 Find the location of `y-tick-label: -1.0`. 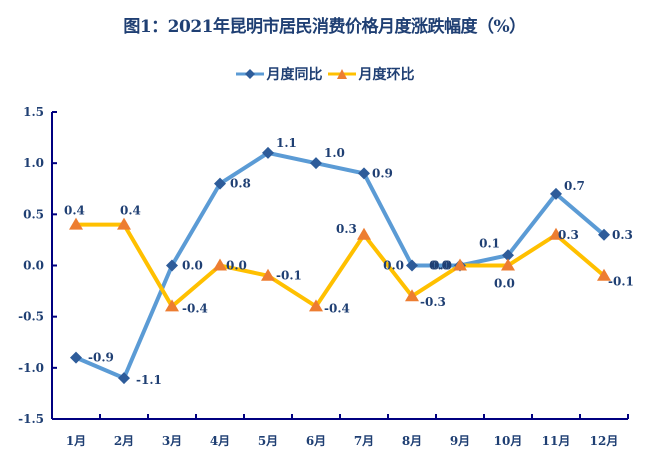

y-tick-label: -1.0 is located at coordinates (31, 368).